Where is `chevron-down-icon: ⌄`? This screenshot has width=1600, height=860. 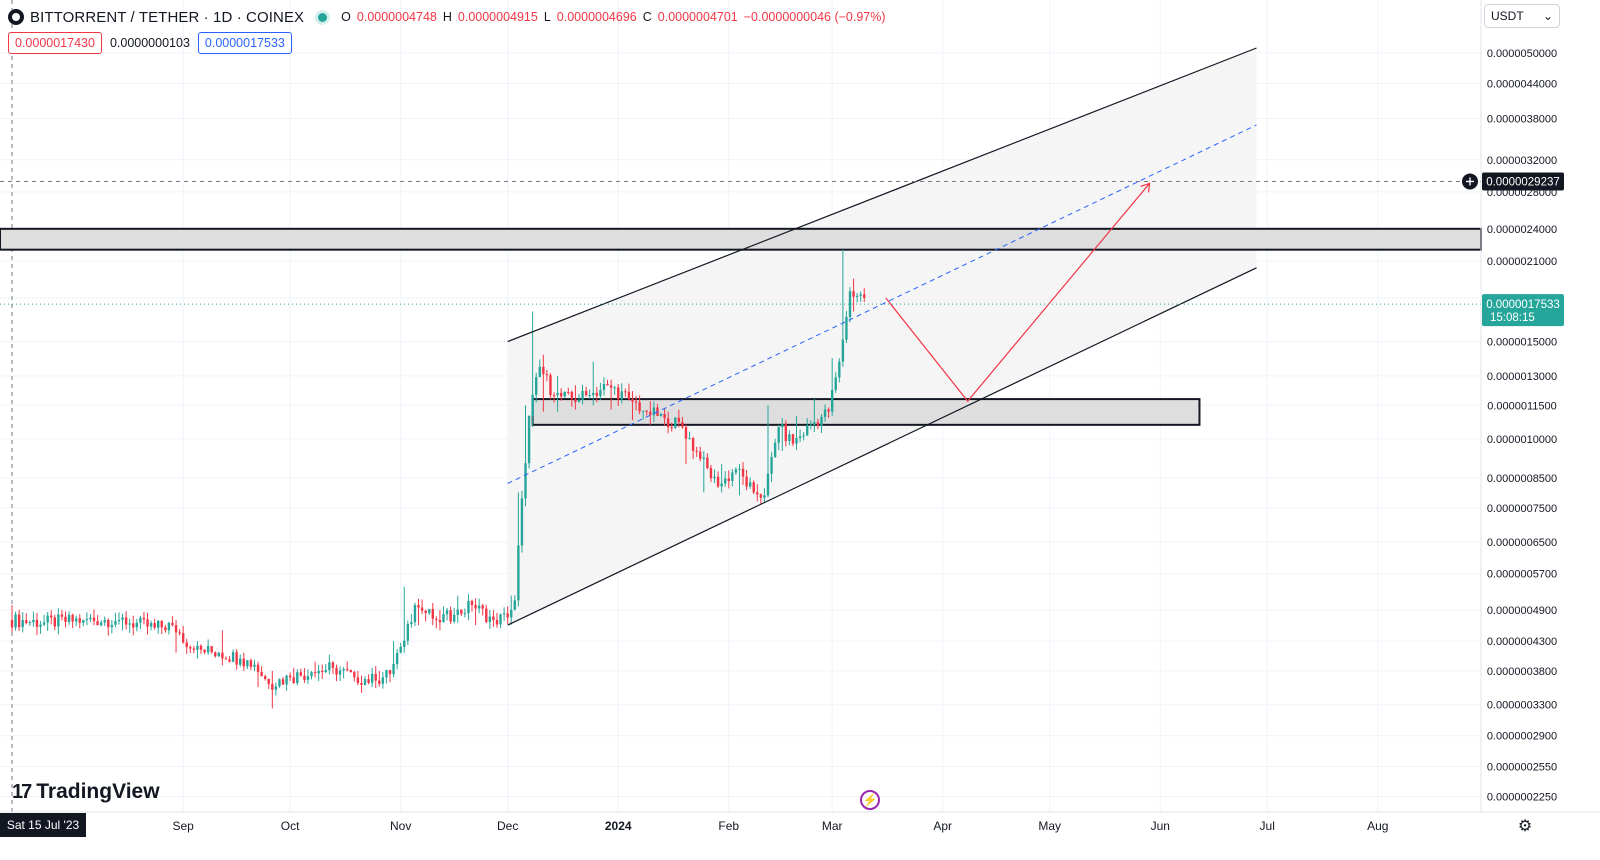
chevron-down-icon: ⌄ is located at coordinates (1547, 16).